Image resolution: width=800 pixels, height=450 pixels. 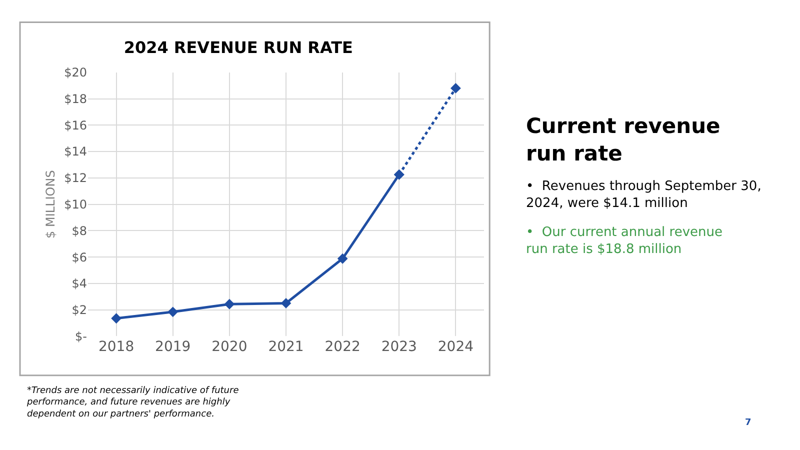 What do you see at coordinates (75, 73) in the screenshot?
I see `y-tick-label: $20` at bounding box center [75, 73].